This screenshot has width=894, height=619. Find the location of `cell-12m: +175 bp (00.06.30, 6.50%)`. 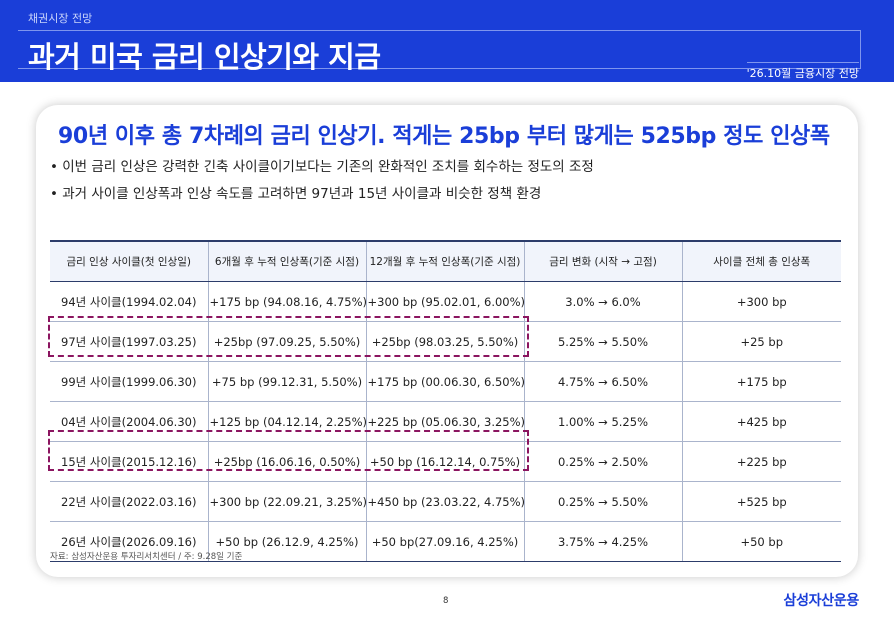

cell-12m: +175 bp (00.06.30, 6.50%) is located at coordinates (445, 381).